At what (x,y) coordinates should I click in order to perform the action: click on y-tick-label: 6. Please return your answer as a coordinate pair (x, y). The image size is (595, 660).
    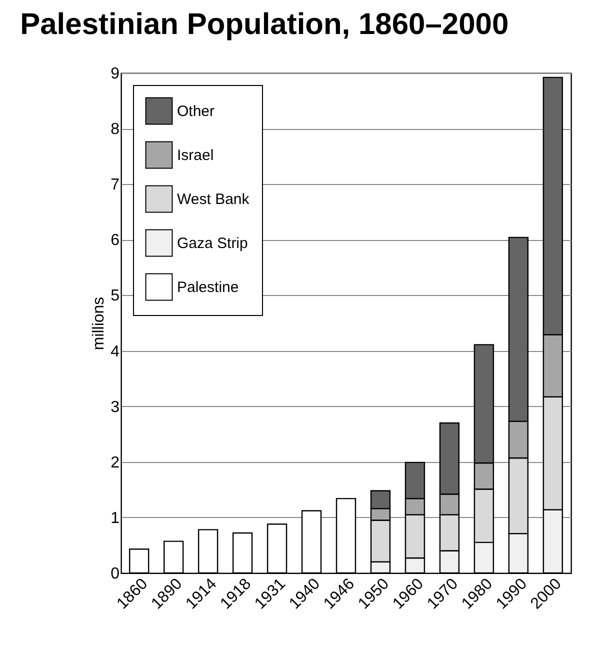
    Looking at the image, I should click on (115, 241).